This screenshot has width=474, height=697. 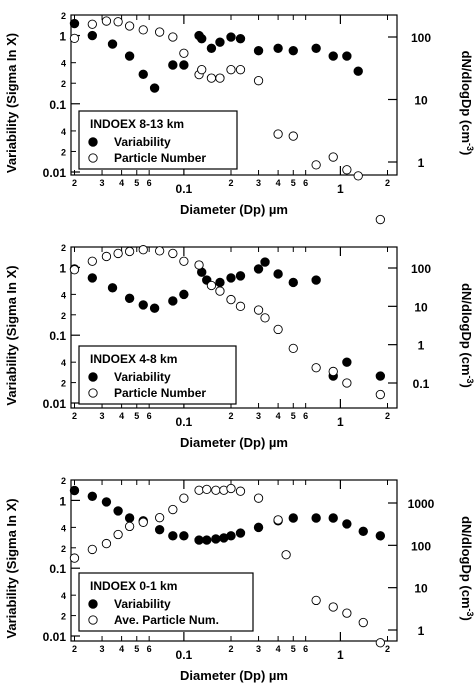 What do you see at coordinates (142, 377) in the screenshot?
I see `legend-variability-label: Variability` at bounding box center [142, 377].